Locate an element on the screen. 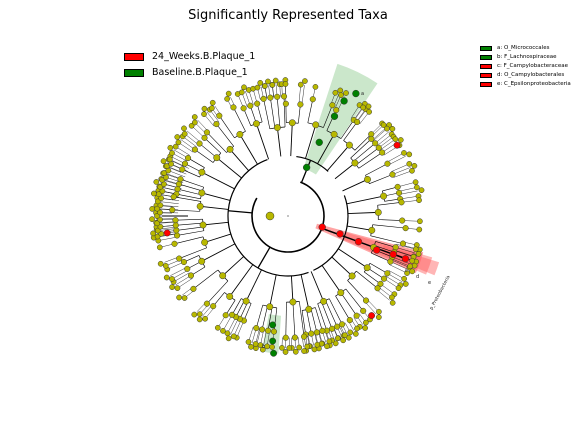 This screenshot has height=432, width=576. clade-label-c: c is located at coordinates (406, 271).